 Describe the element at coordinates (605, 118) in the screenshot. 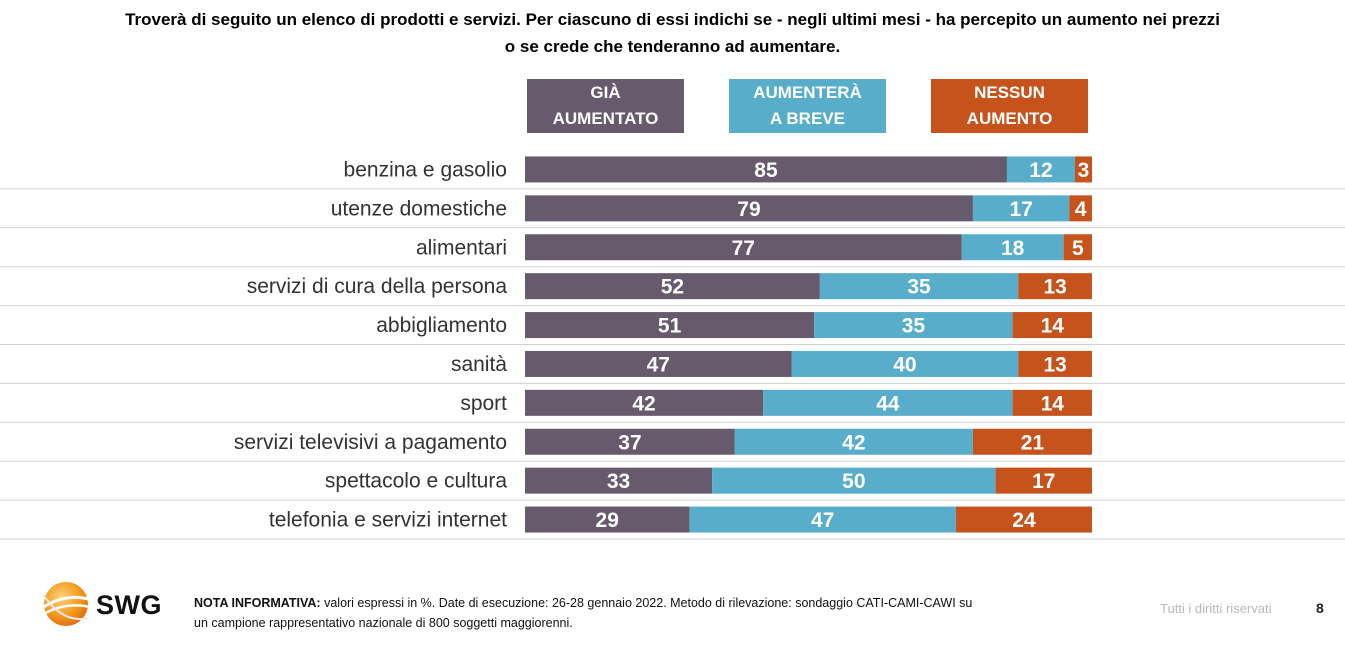

I see `legend-gia-line2: AUMENTATO` at that location.